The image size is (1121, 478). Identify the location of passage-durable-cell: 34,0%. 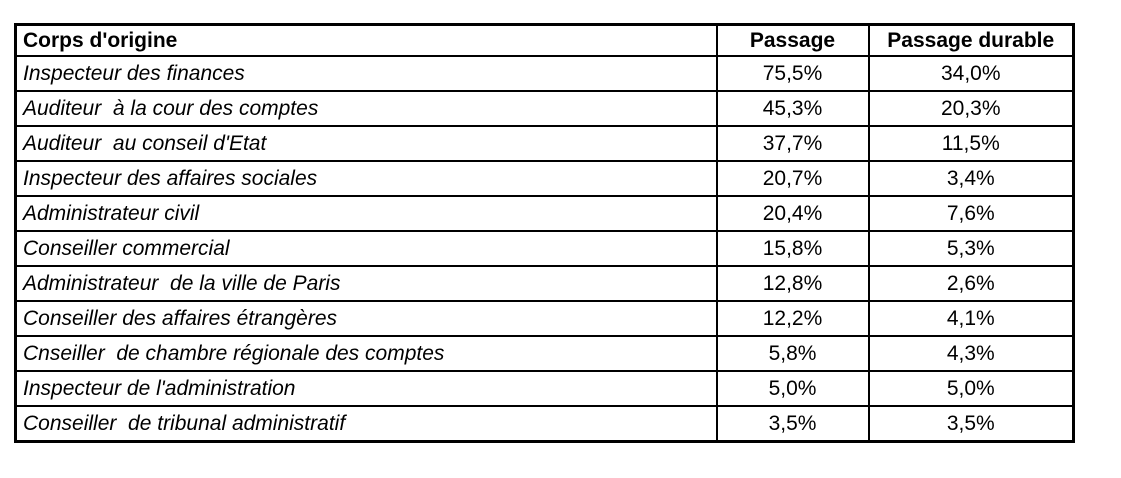
(971, 73).